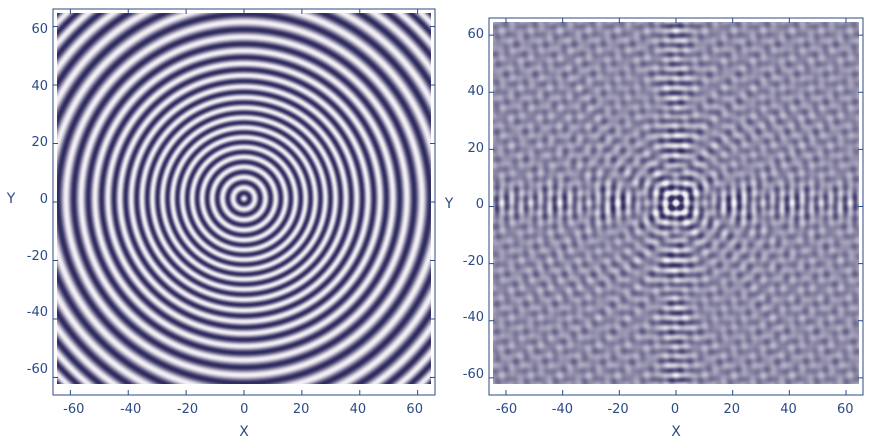 This screenshot has width=870, height=438. Describe the element at coordinates (475, 148) in the screenshot. I see `right-ytick-label: 20` at that location.